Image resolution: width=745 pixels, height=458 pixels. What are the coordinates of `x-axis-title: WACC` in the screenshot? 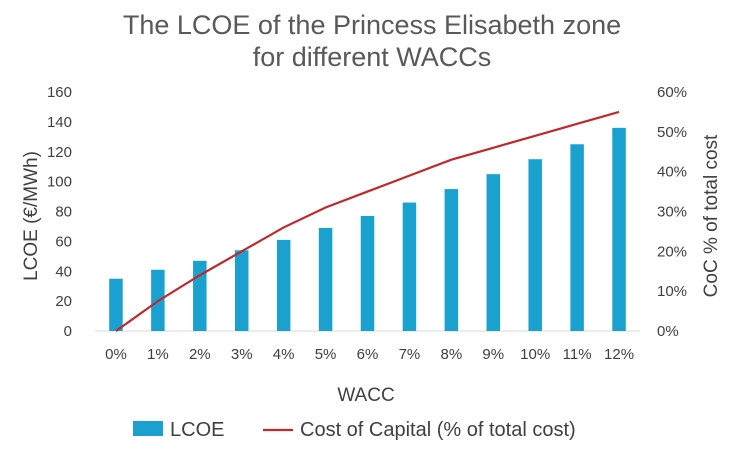 It's located at (365, 395).